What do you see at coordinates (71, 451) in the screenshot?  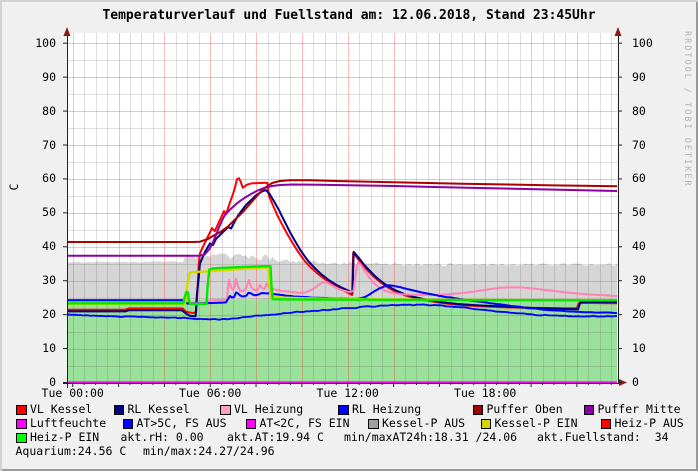 I see `legend-label: Aquarium:24.56 C` at bounding box center [71, 451].